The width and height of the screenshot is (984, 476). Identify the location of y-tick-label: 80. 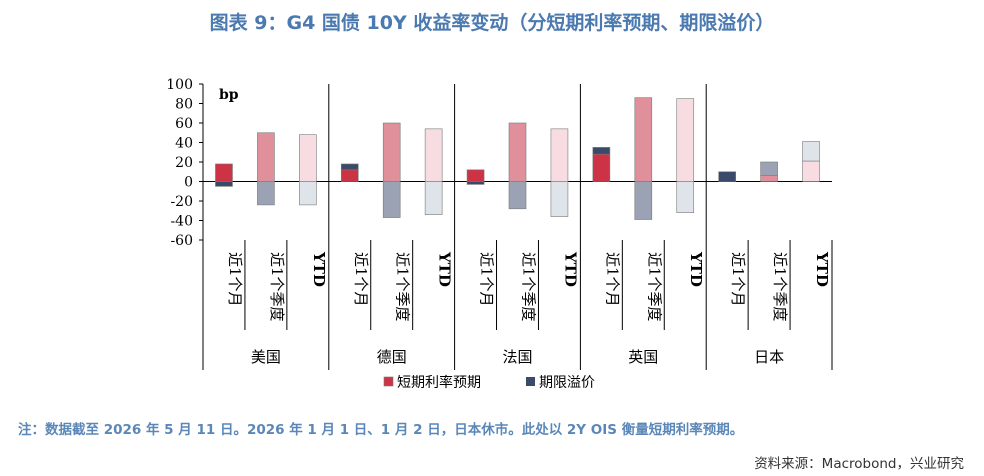
(184, 105).